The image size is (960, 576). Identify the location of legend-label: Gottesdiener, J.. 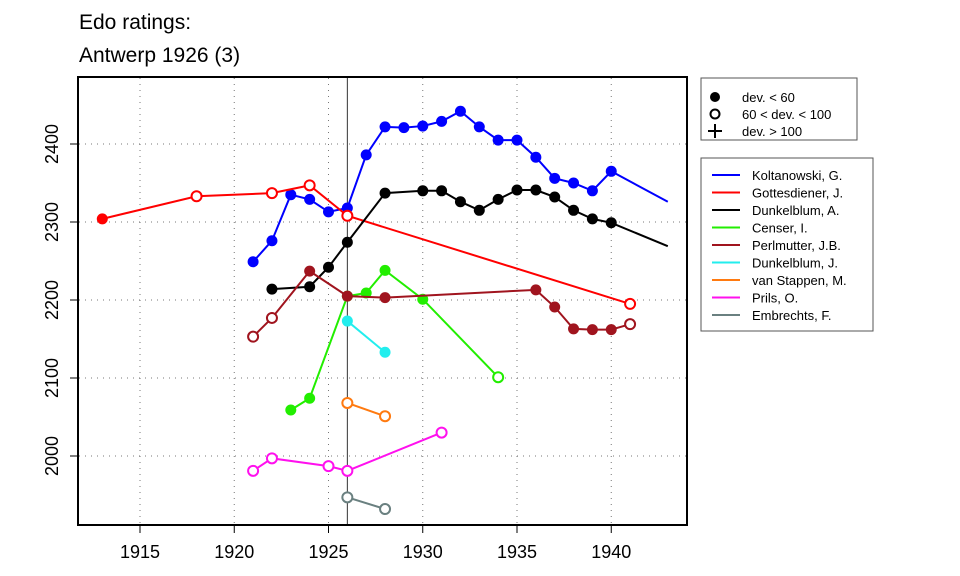
(797, 193).